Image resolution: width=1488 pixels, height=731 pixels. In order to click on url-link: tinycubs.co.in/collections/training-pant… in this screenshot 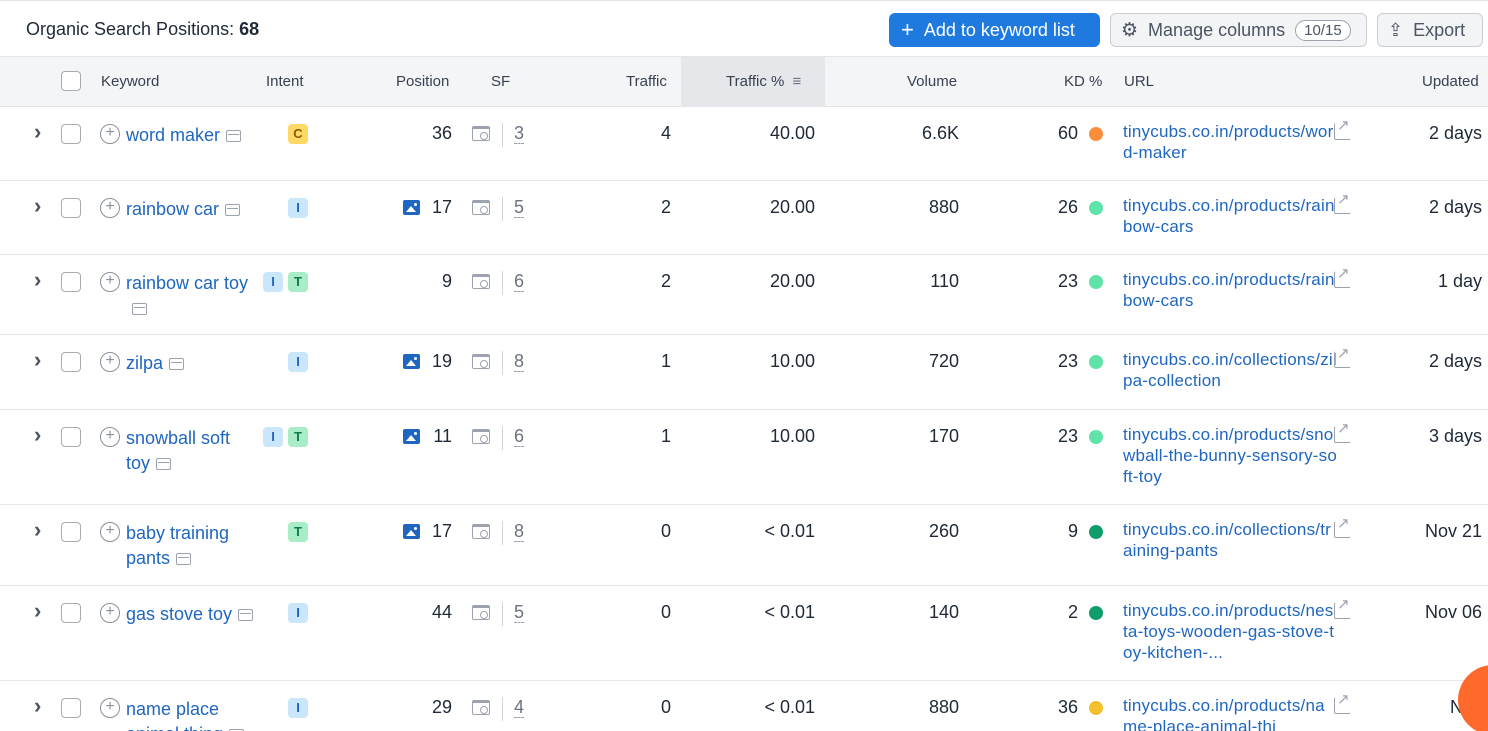, I will do `click(1227, 540)`.